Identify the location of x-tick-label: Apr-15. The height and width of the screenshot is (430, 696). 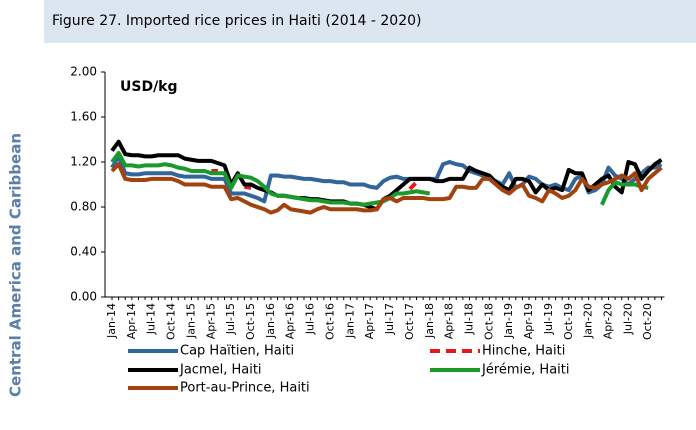
(210, 321).